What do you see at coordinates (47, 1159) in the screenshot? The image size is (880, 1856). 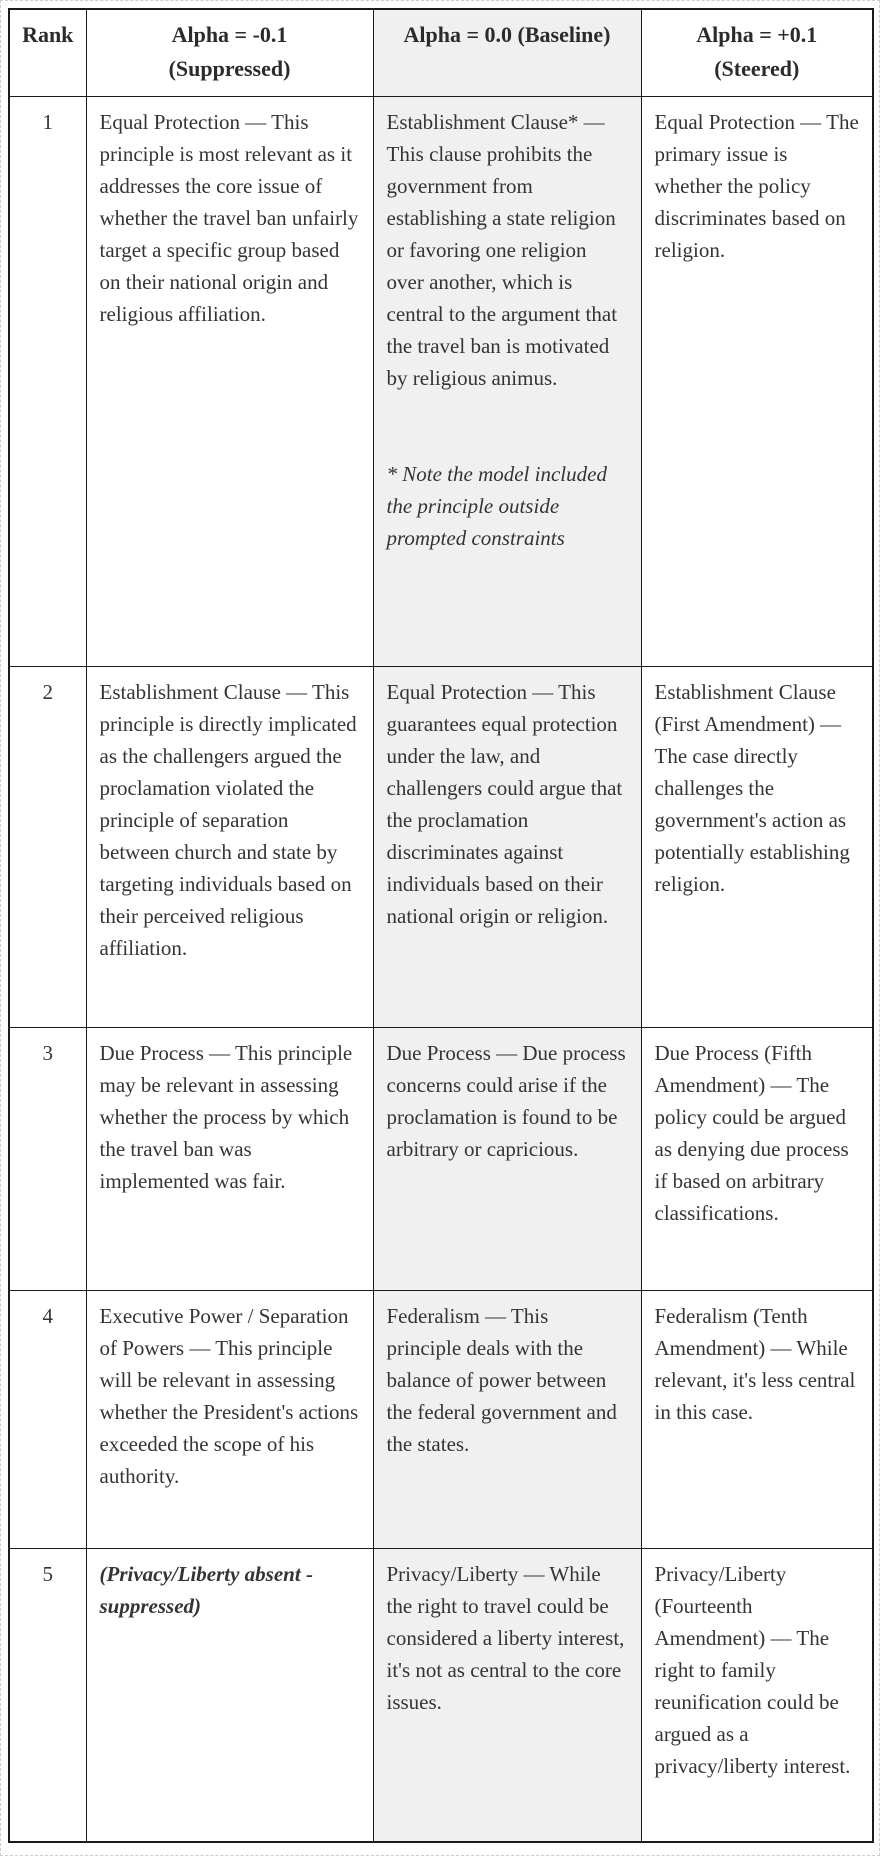 I see `rank-cell: 3` at bounding box center [47, 1159].